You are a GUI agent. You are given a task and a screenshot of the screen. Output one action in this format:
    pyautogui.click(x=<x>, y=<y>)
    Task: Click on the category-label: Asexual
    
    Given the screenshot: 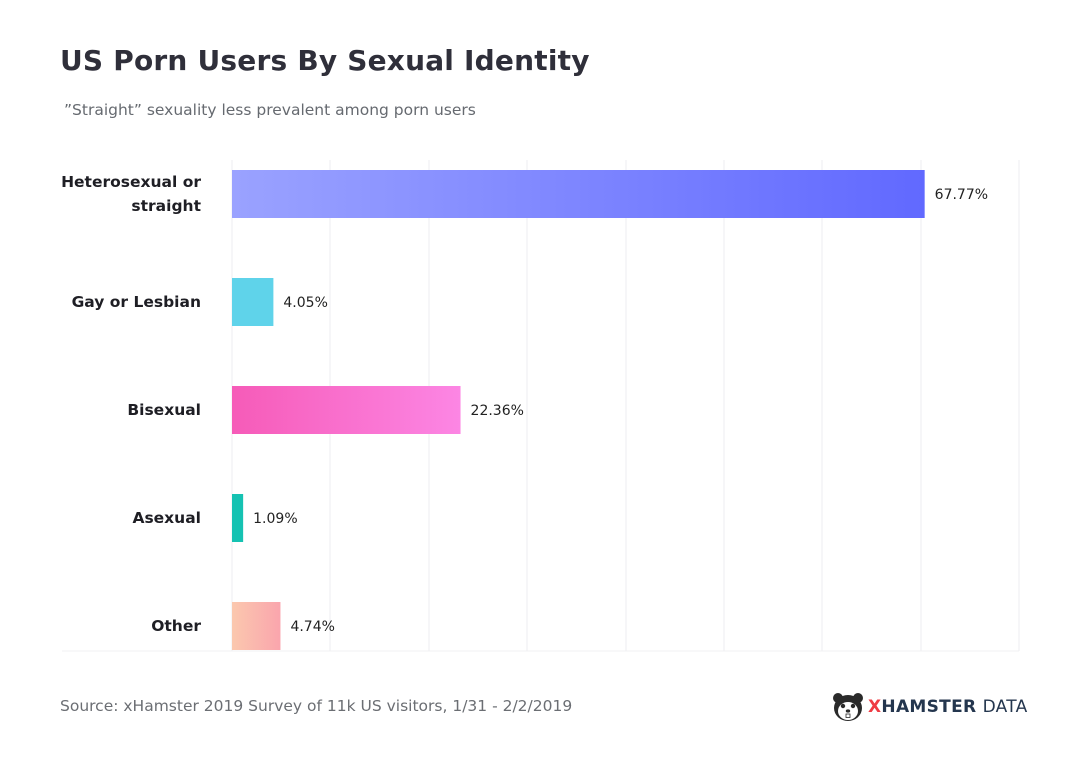 What is the action you would take?
    pyautogui.click(x=166, y=518)
    